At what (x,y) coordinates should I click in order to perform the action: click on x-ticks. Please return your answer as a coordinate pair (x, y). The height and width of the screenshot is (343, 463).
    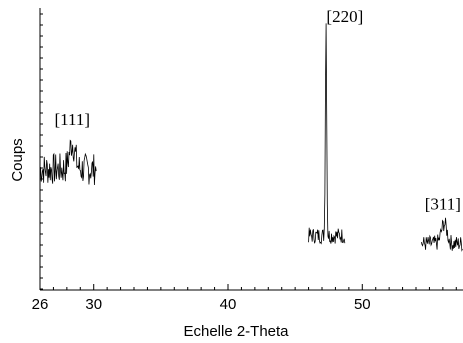
    Looking at the image, I should click on (248, 287).